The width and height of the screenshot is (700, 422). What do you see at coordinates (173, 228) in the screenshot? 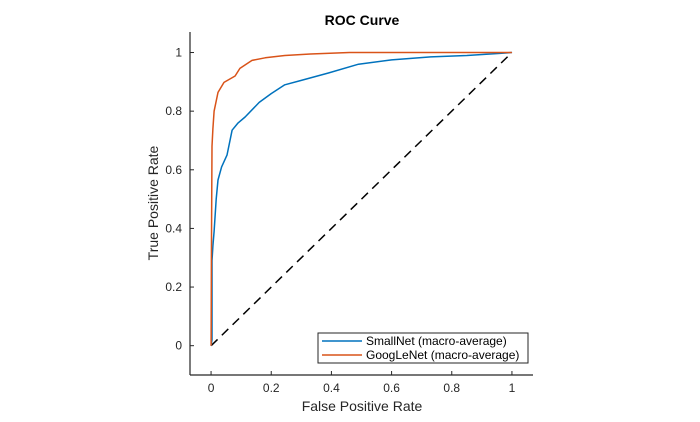
I see `y-tick-label: 0.4` at bounding box center [173, 228].